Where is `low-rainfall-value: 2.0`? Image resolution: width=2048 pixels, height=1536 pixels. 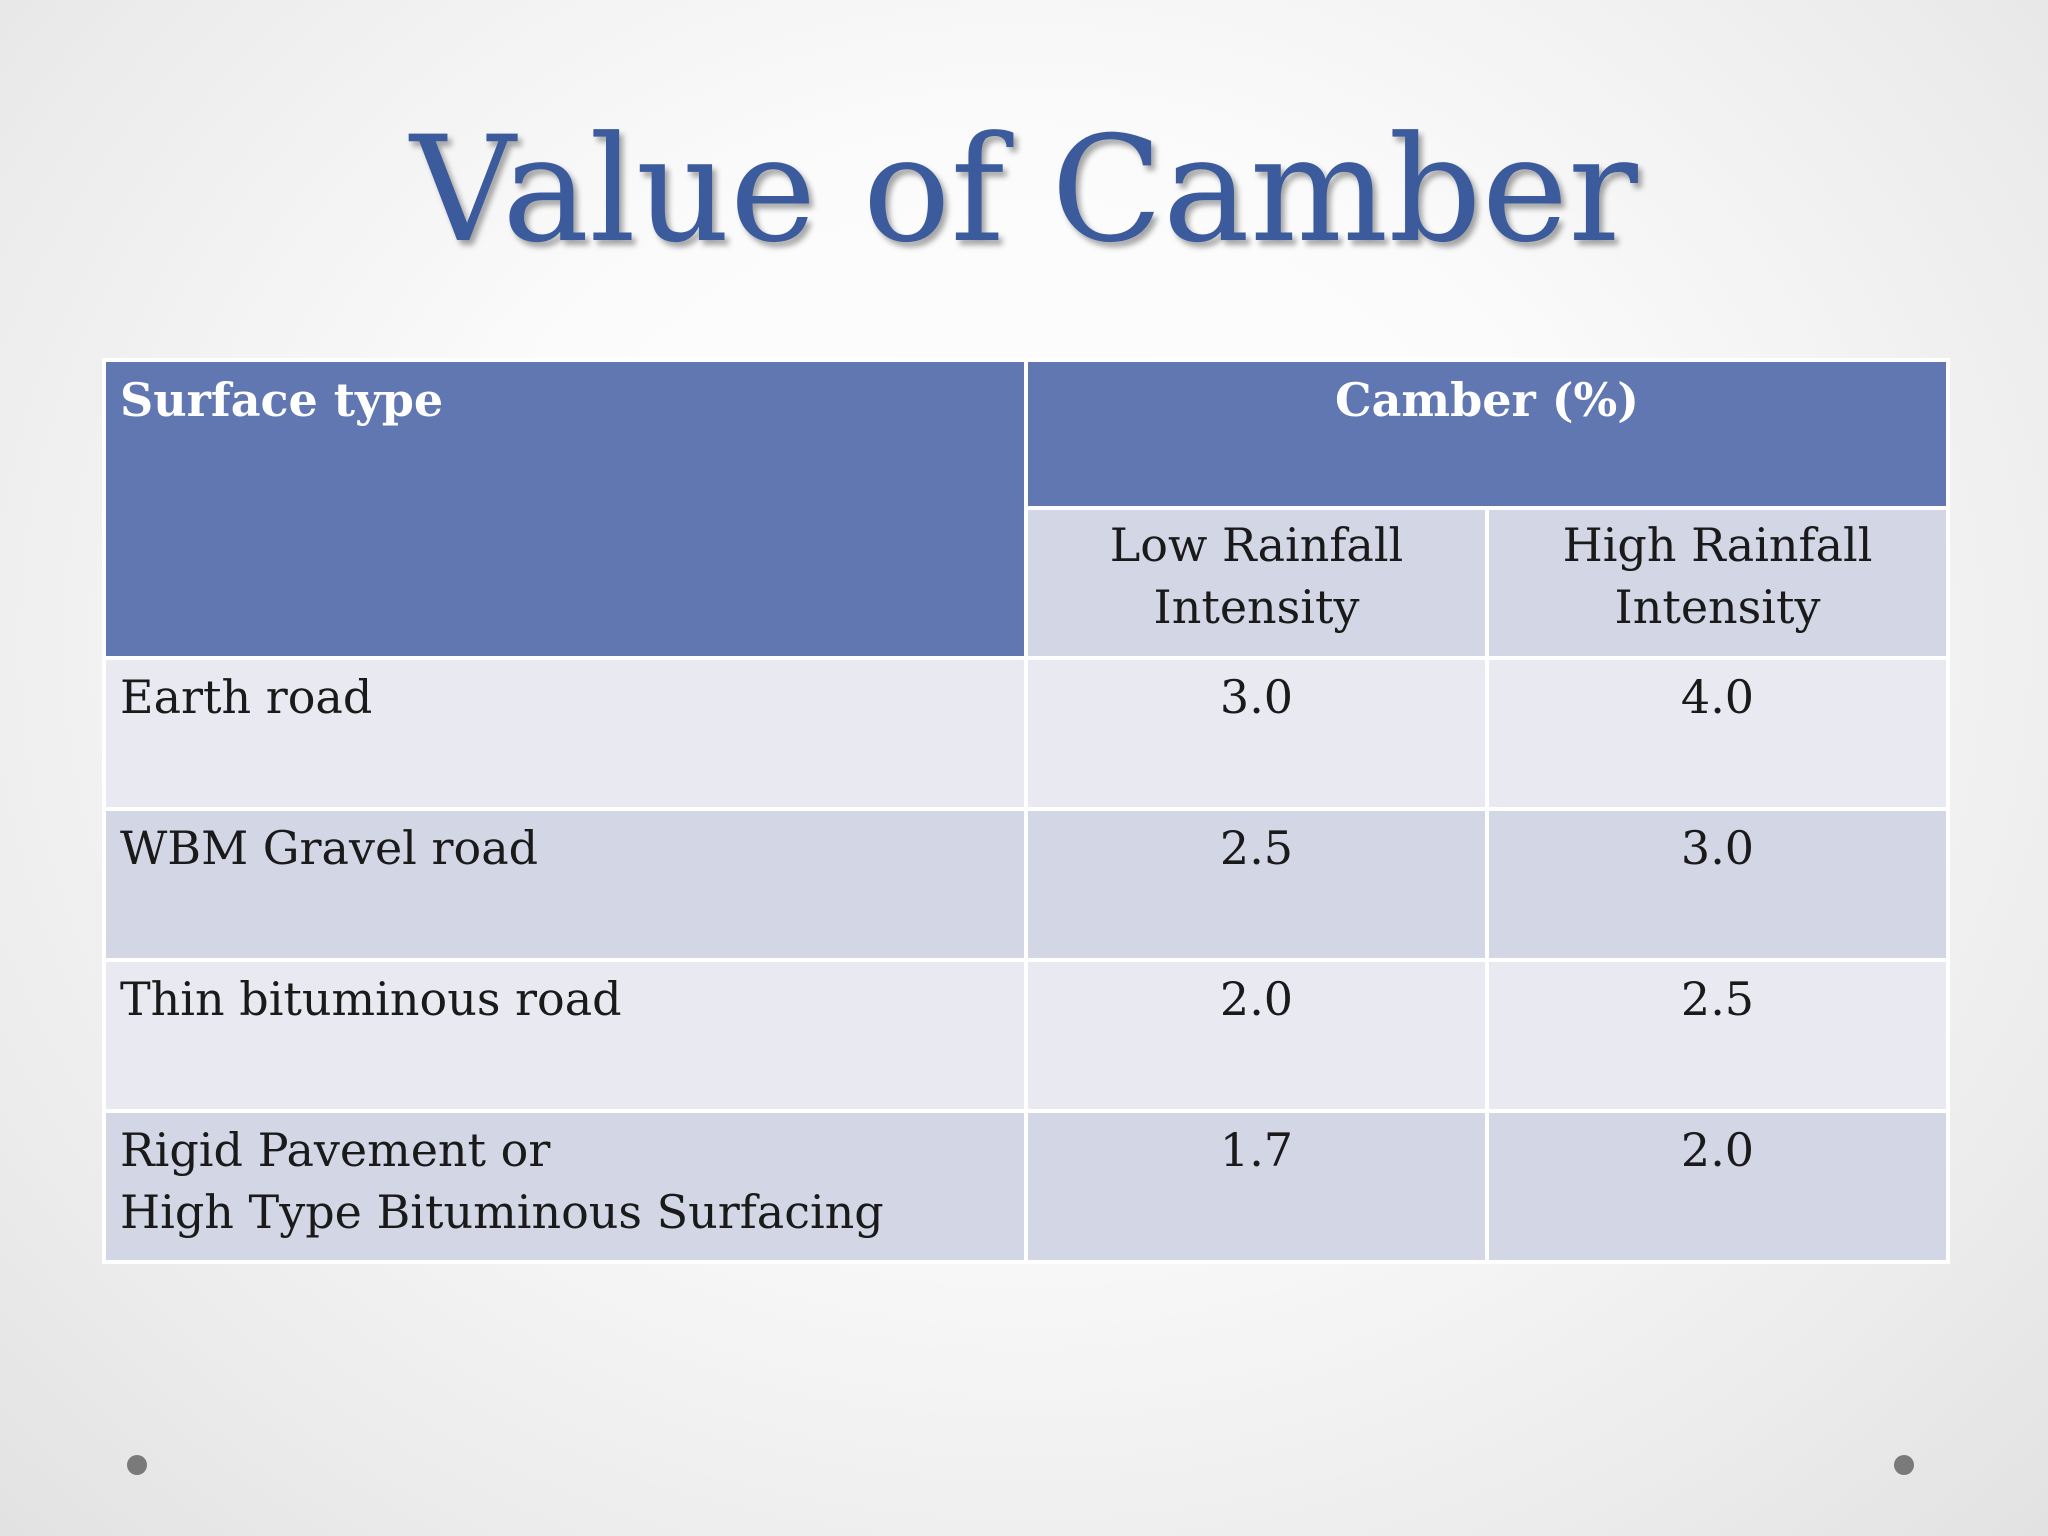
low-rainfall-value: 2.0 is located at coordinates (1256, 1035).